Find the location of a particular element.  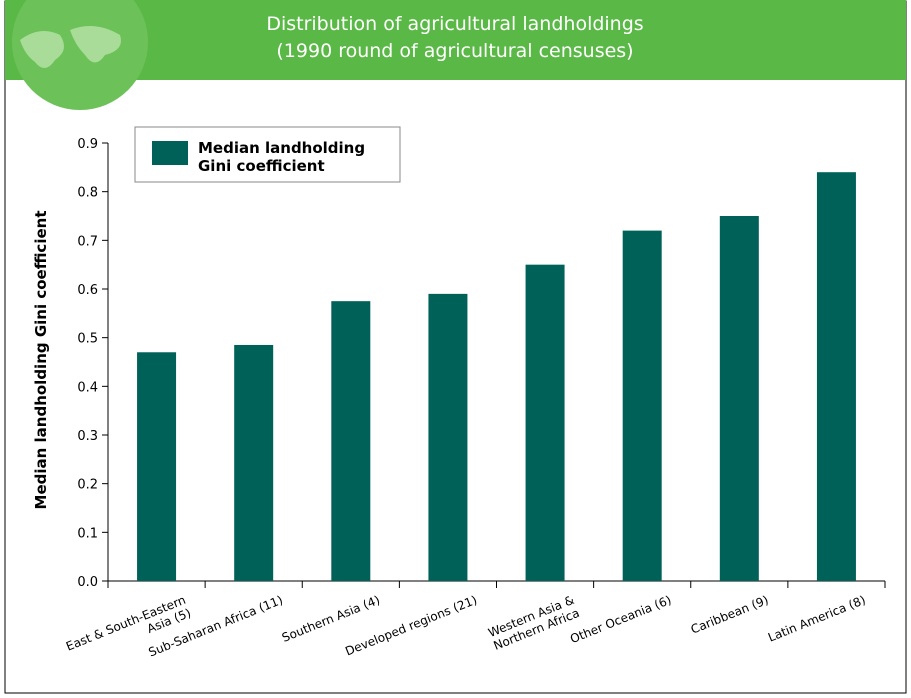

y-tick-label: 0.4 is located at coordinates (87, 387).